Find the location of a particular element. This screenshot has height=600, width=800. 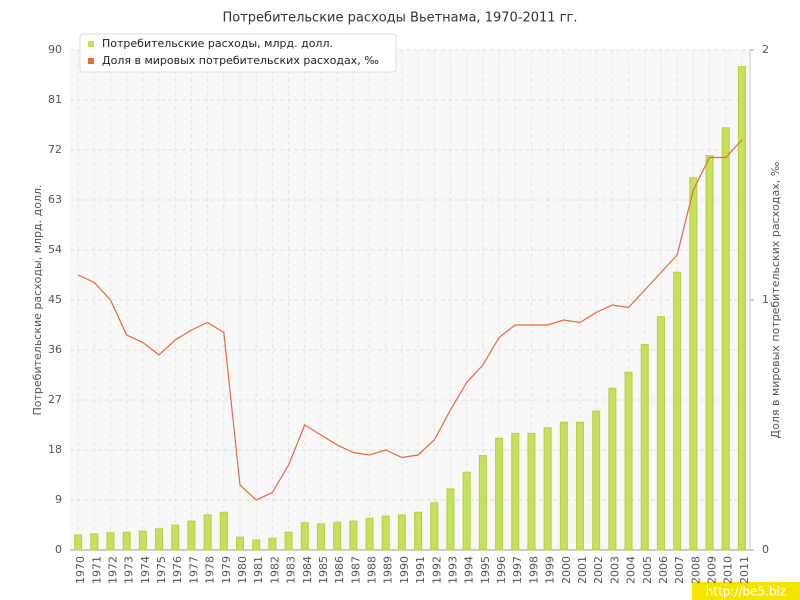

y2-tick-label: 0 is located at coordinates (765, 549).